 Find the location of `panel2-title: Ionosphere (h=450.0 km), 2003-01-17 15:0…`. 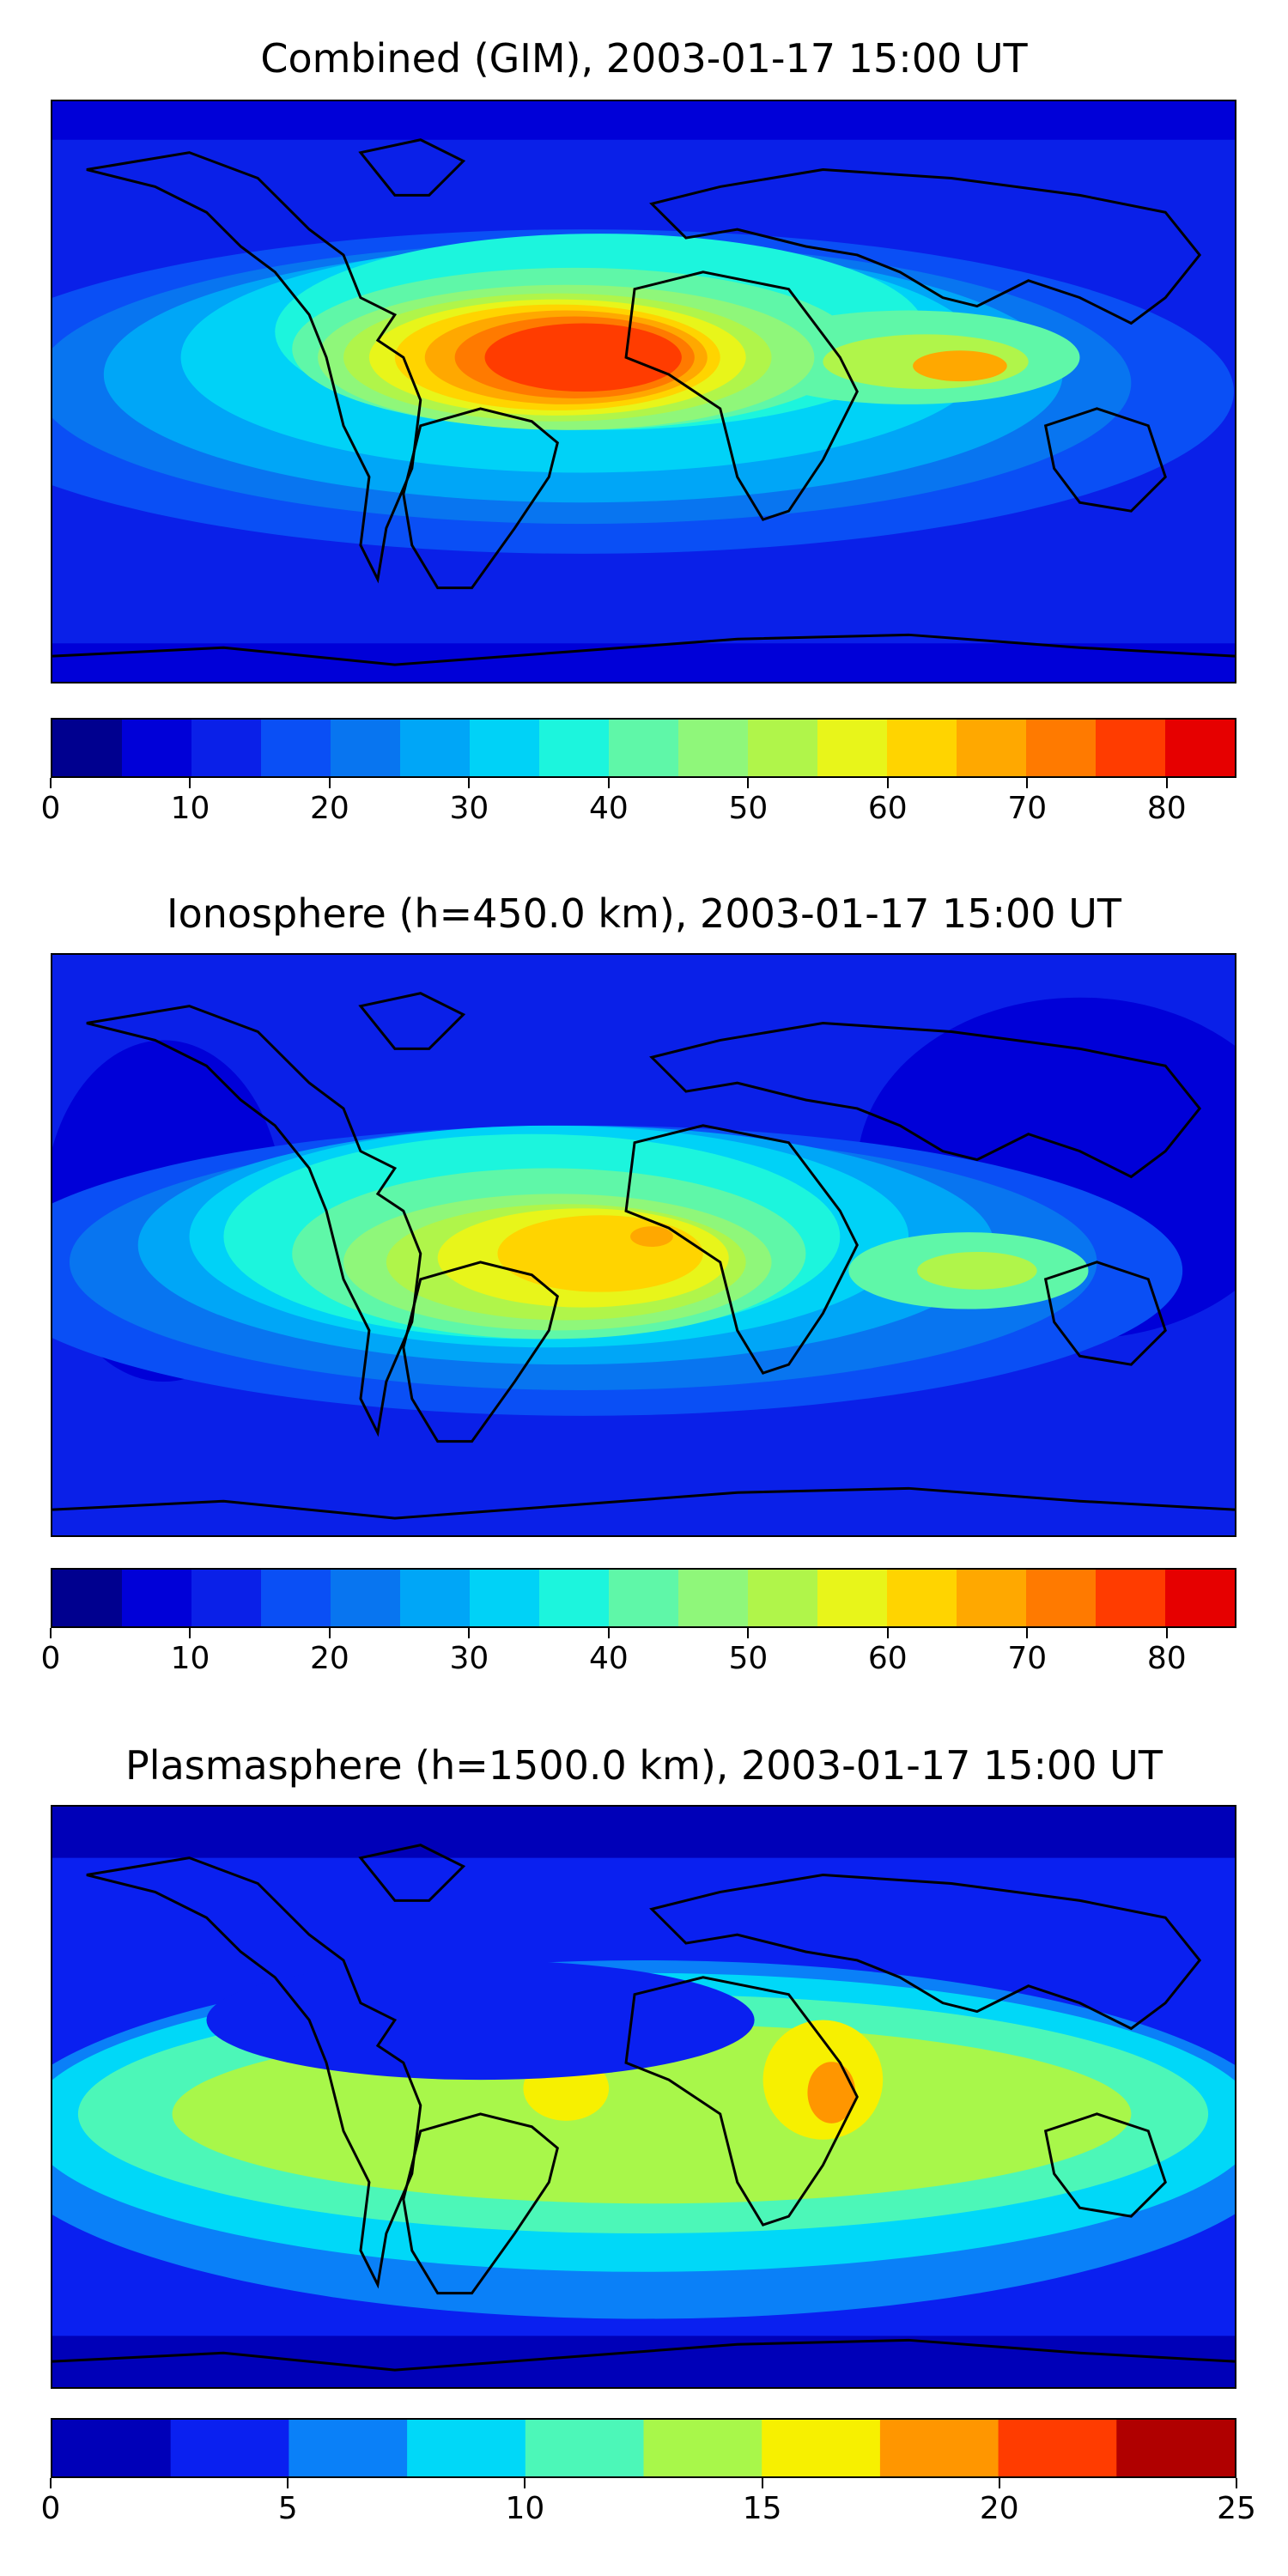

panel2-title: Ionosphere (h=450.0 km), 2003-01-17 15:0… is located at coordinates (644, 914).